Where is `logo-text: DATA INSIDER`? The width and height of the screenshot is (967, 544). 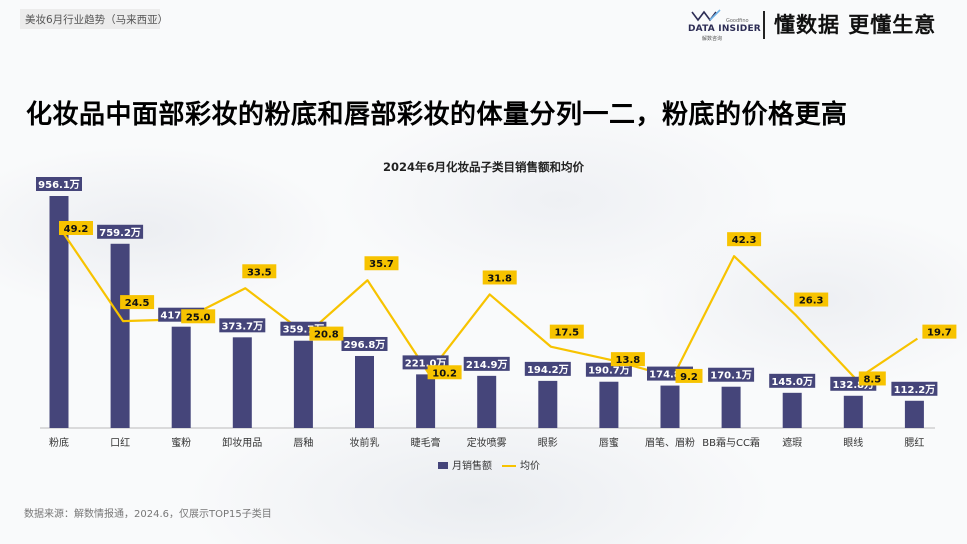
logo-text: DATA INSIDER is located at coordinates (724, 29).